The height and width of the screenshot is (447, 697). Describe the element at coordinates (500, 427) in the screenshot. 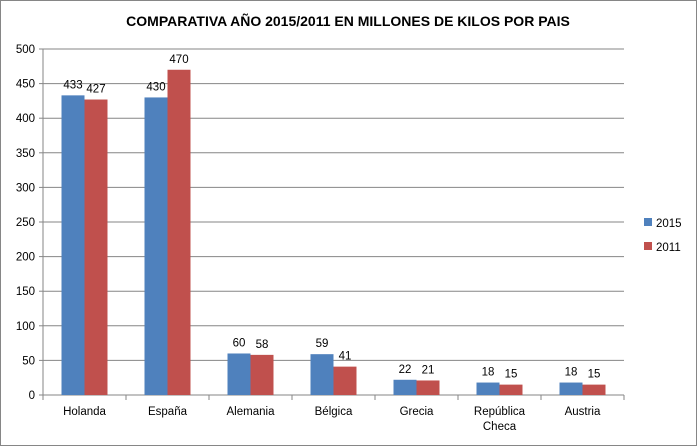

I see `category-label: Checa` at that location.